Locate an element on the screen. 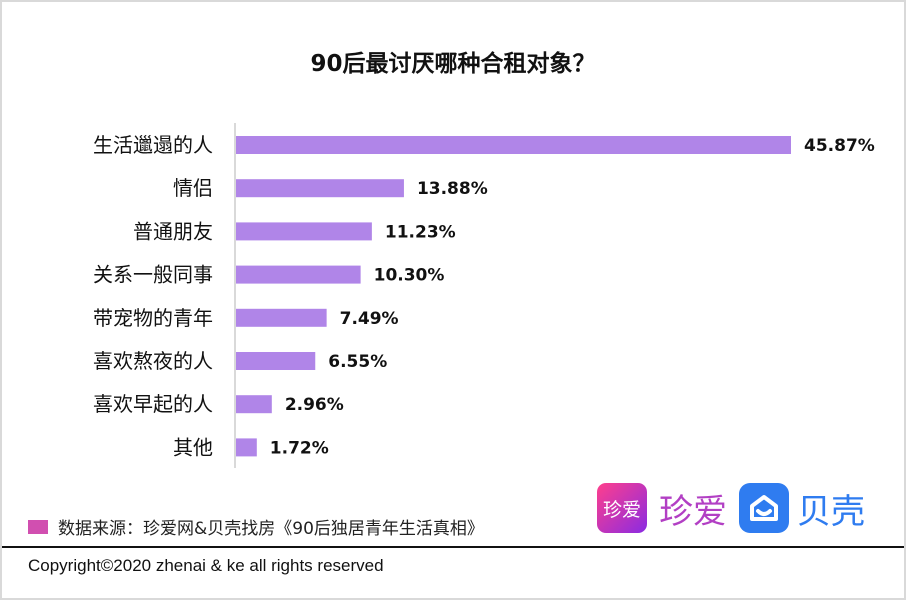  category-label: 普通朋友 is located at coordinates (173, 231).